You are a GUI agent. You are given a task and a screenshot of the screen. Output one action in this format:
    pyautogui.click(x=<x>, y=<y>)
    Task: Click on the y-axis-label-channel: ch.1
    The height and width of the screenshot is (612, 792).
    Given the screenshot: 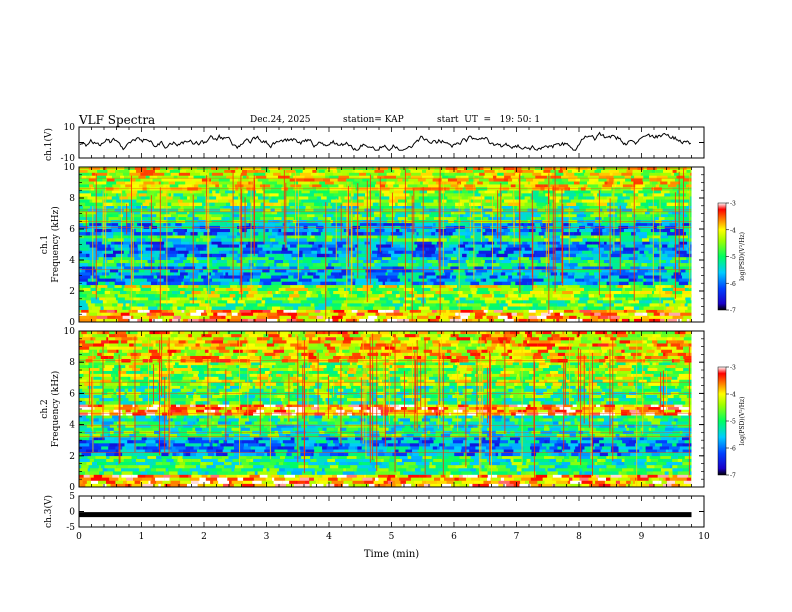 What is the action you would take?
    pyautogui.click(x=45, y=244)
    